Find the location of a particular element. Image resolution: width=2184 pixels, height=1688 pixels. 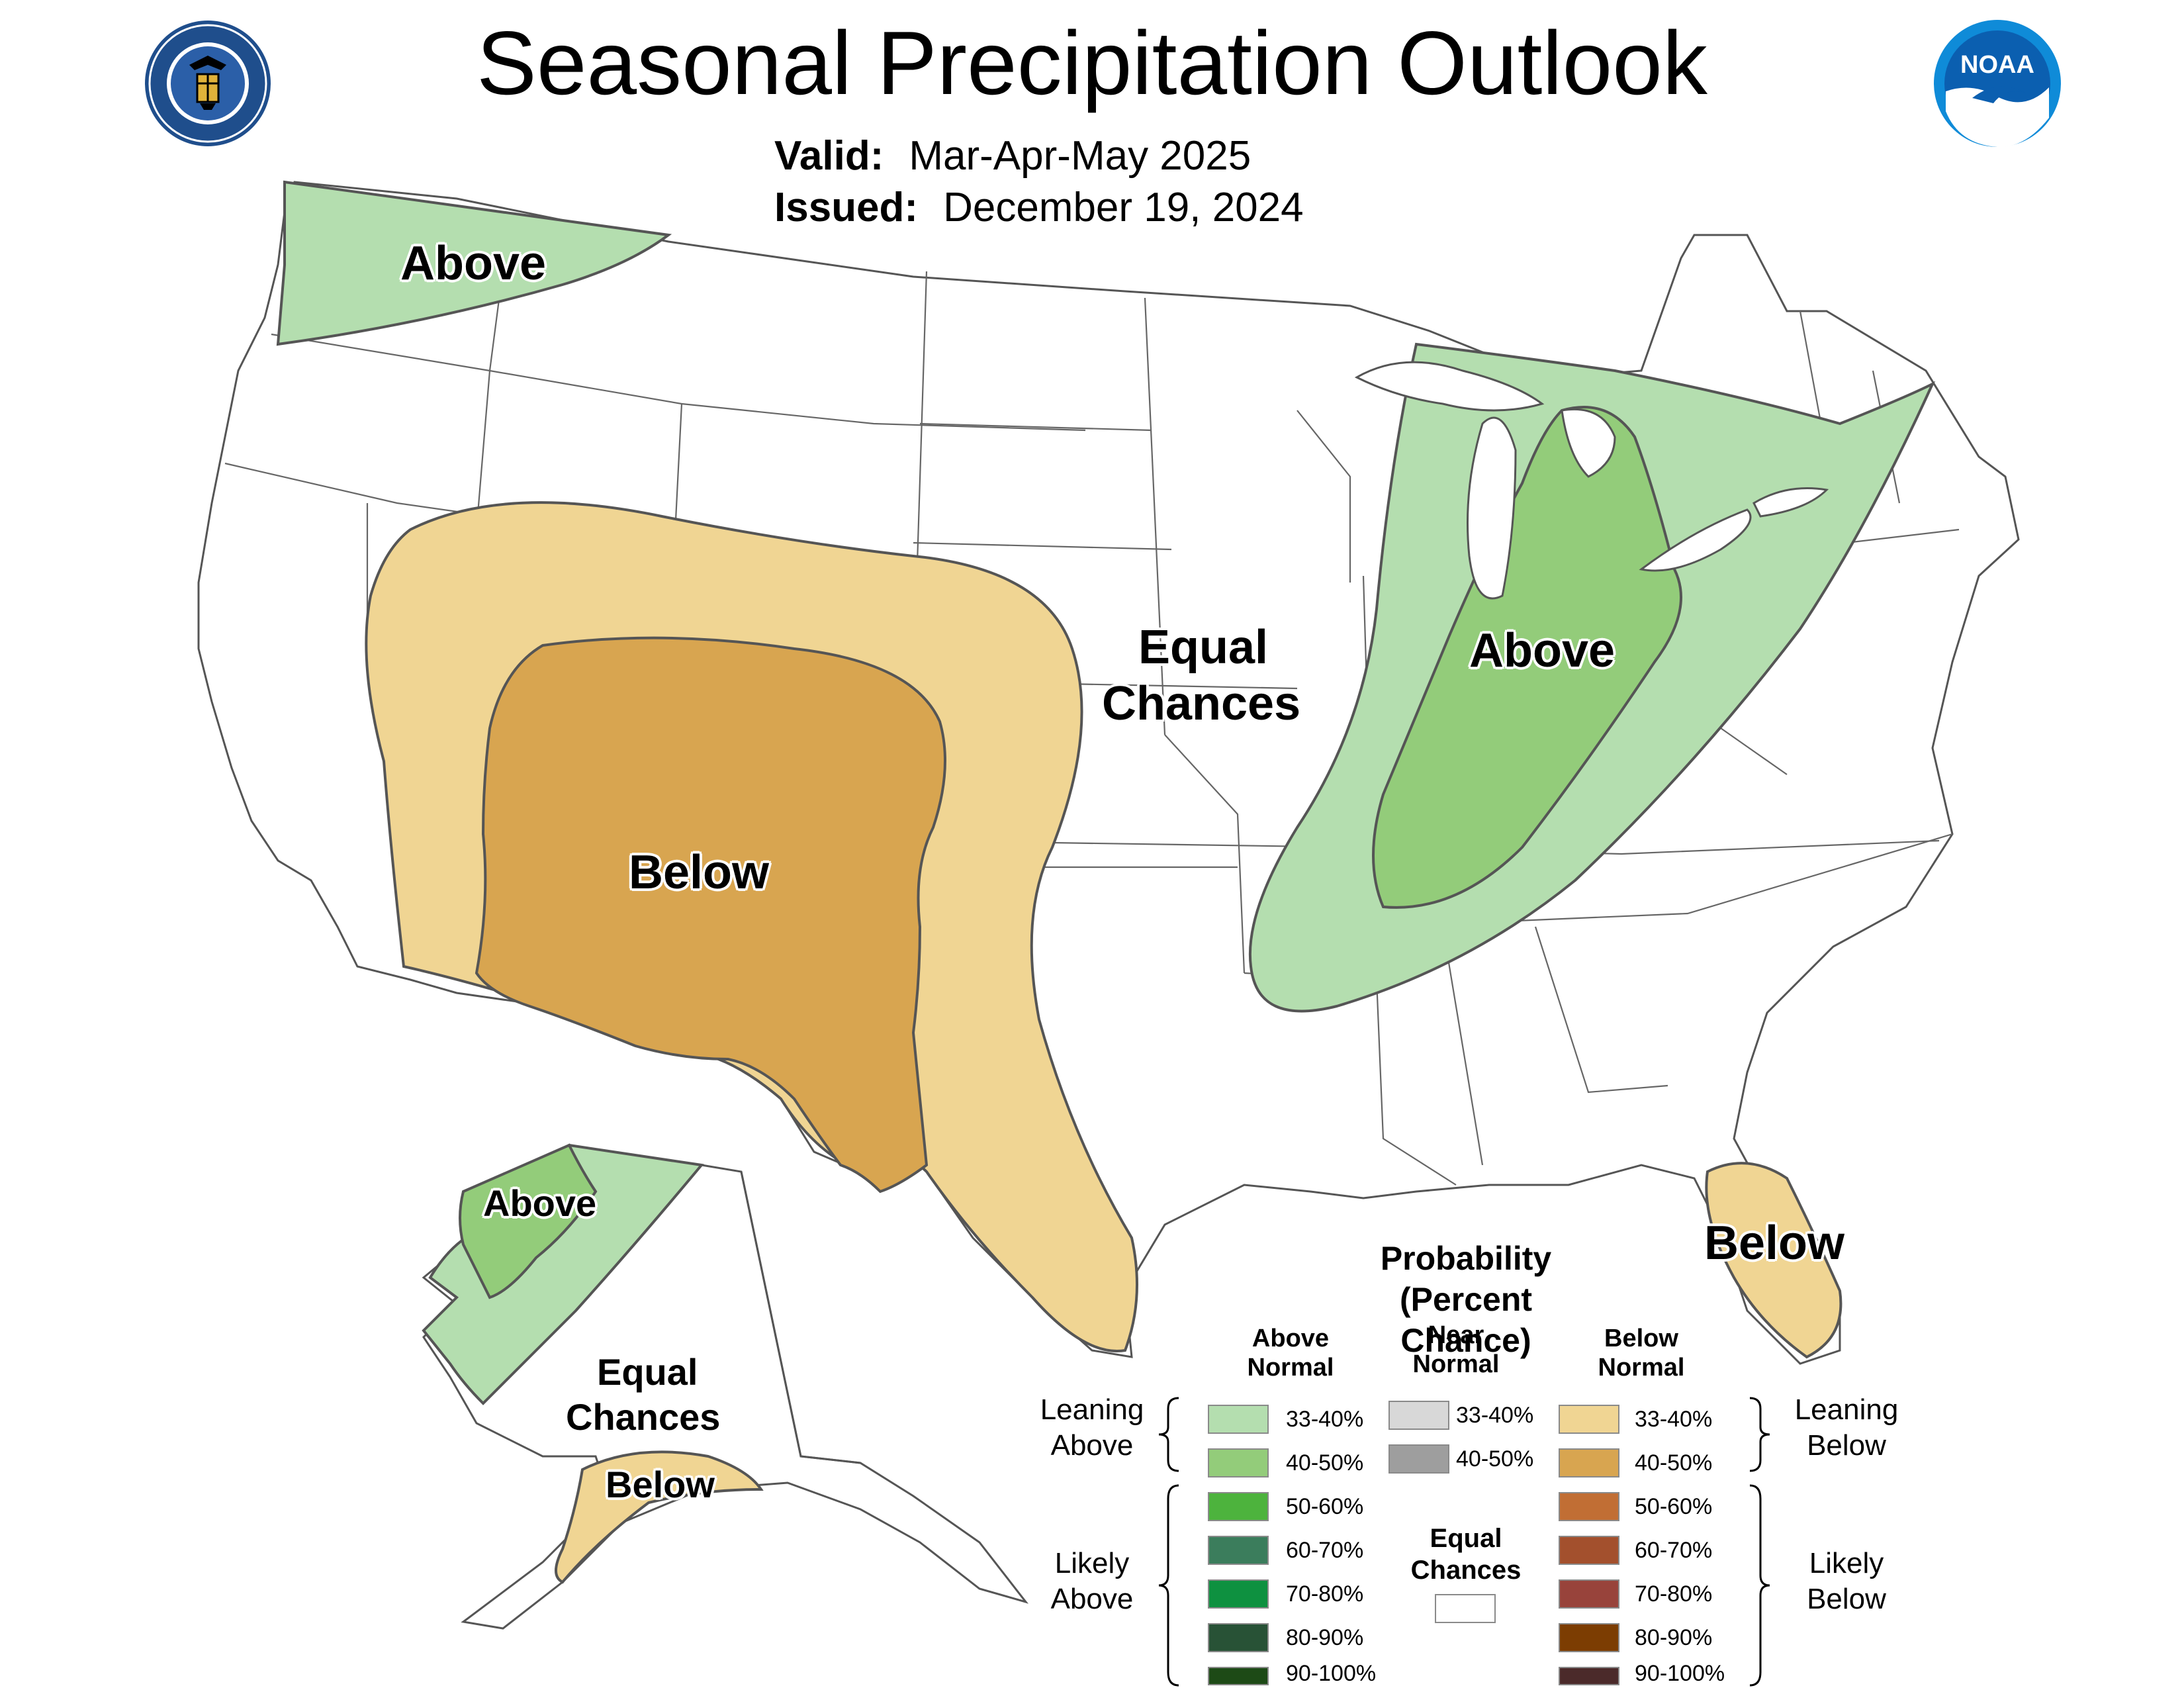

legend-above-header-line2: Normal is located at coordinates (1290, 1368).